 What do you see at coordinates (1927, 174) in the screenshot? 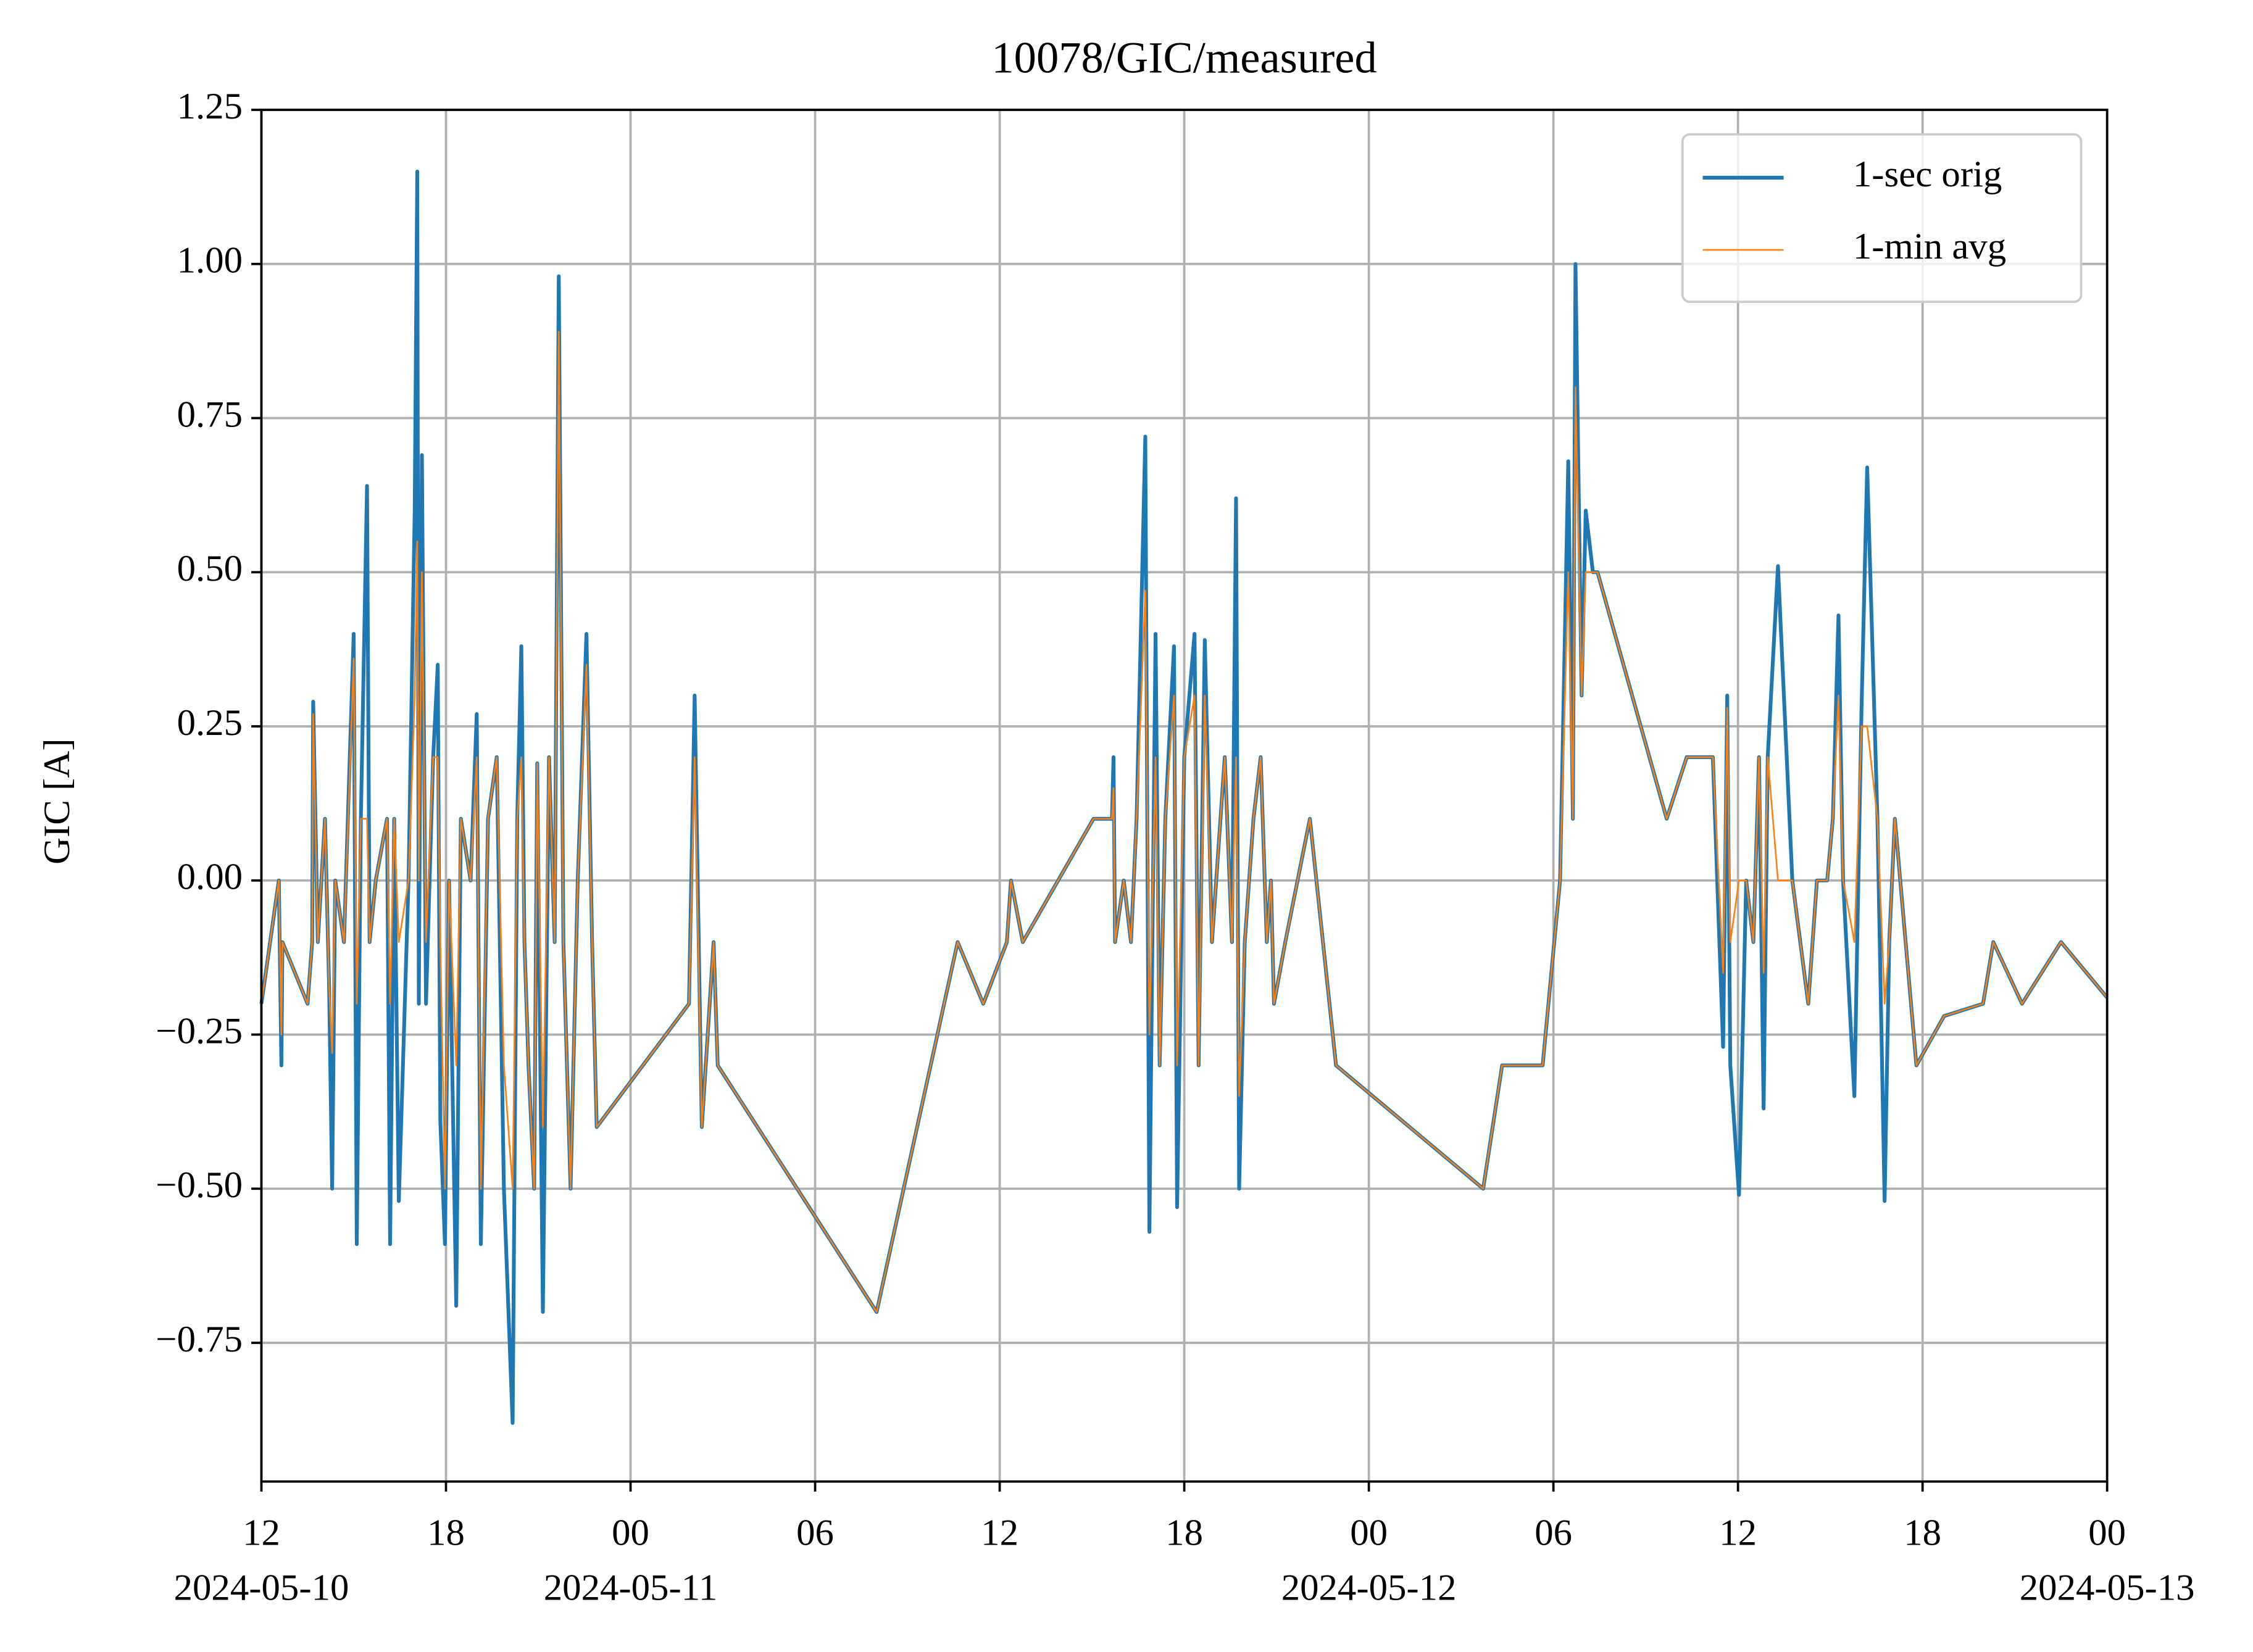
I see `legend-label: 1-sec orig` at bounding box center [1927, 174].